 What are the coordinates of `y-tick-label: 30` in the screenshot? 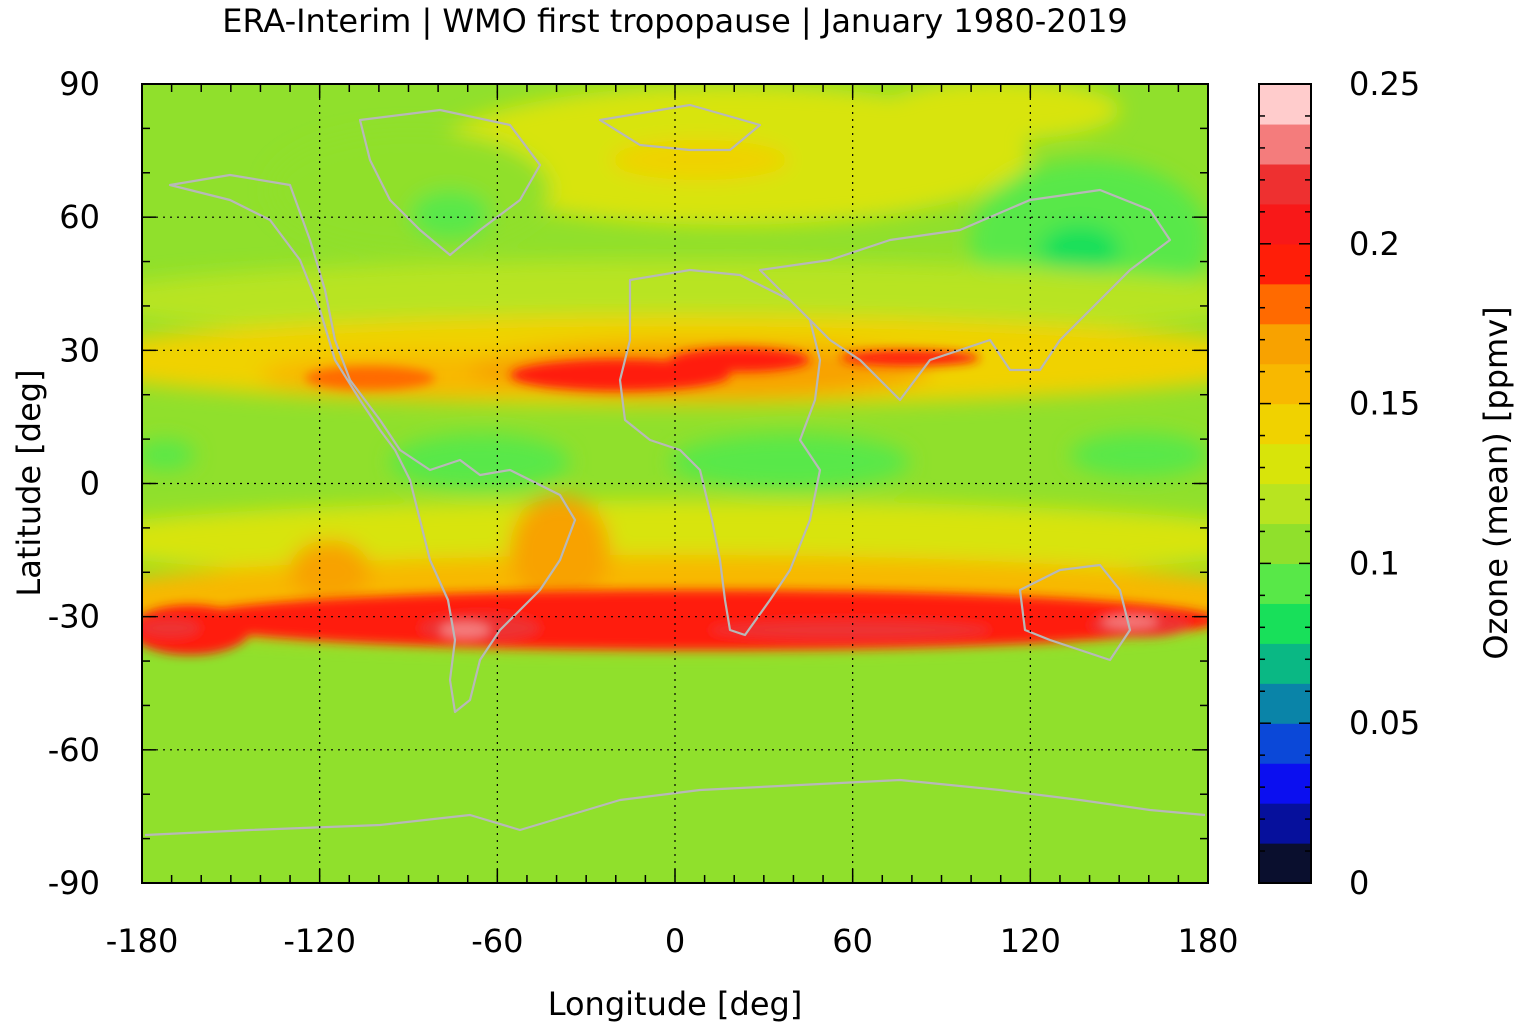 It's located at (79, 350).